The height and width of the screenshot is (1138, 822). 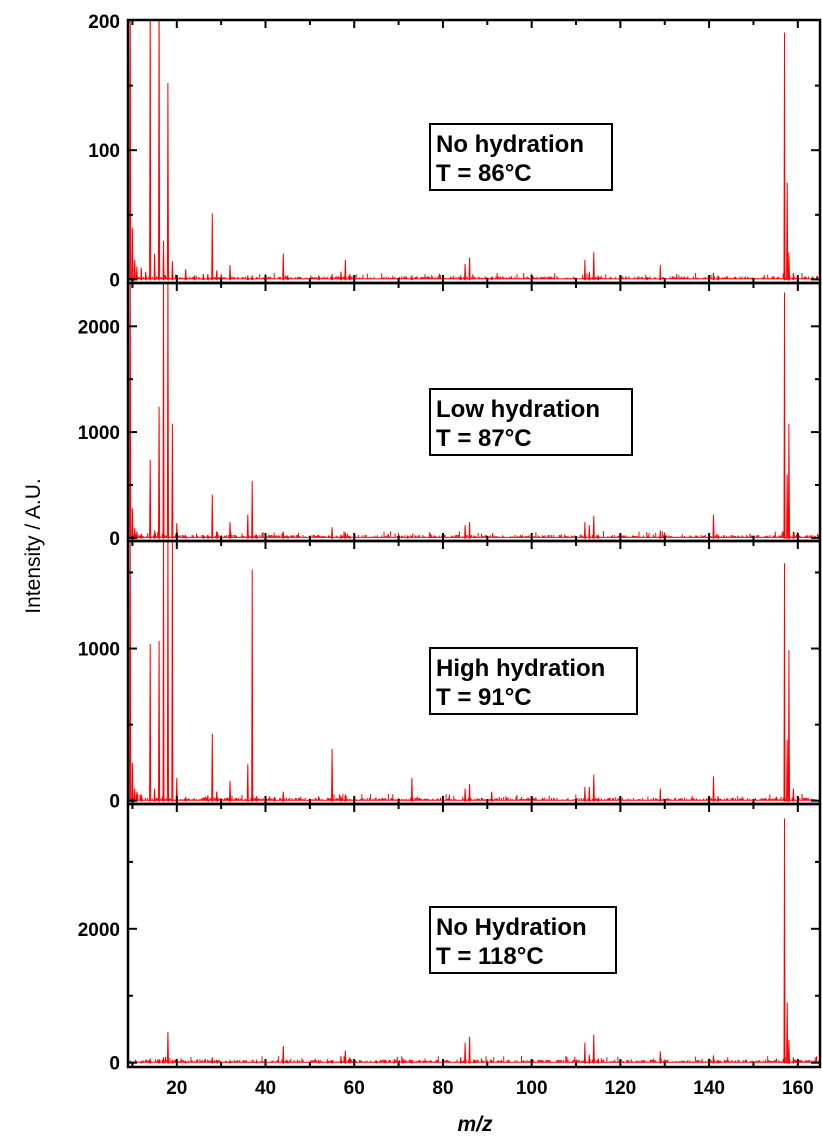 I want to click on annotation-text: T = 118°C, so click(x=490, y=956).